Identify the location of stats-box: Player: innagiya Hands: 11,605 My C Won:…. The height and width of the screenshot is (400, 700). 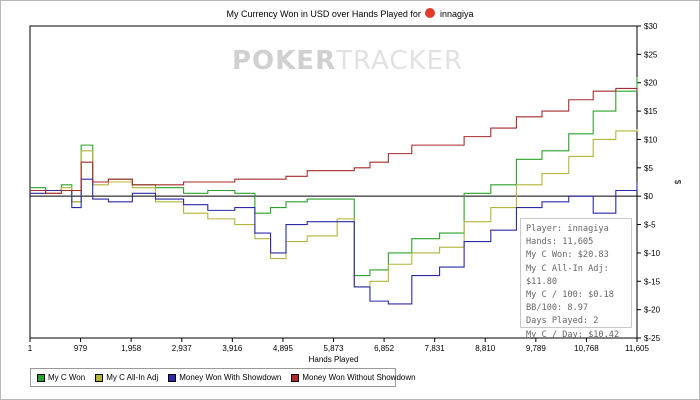
(576, 279).